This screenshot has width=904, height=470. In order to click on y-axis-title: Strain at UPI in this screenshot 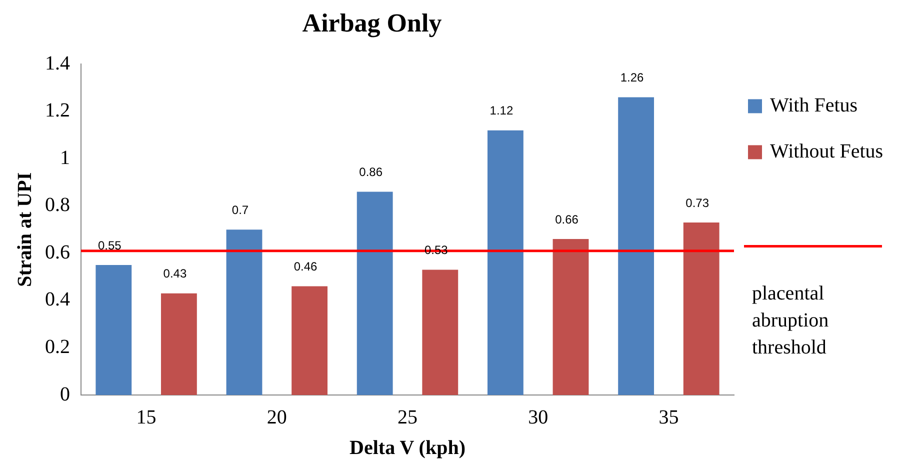, I will do `click(25, 229)`.